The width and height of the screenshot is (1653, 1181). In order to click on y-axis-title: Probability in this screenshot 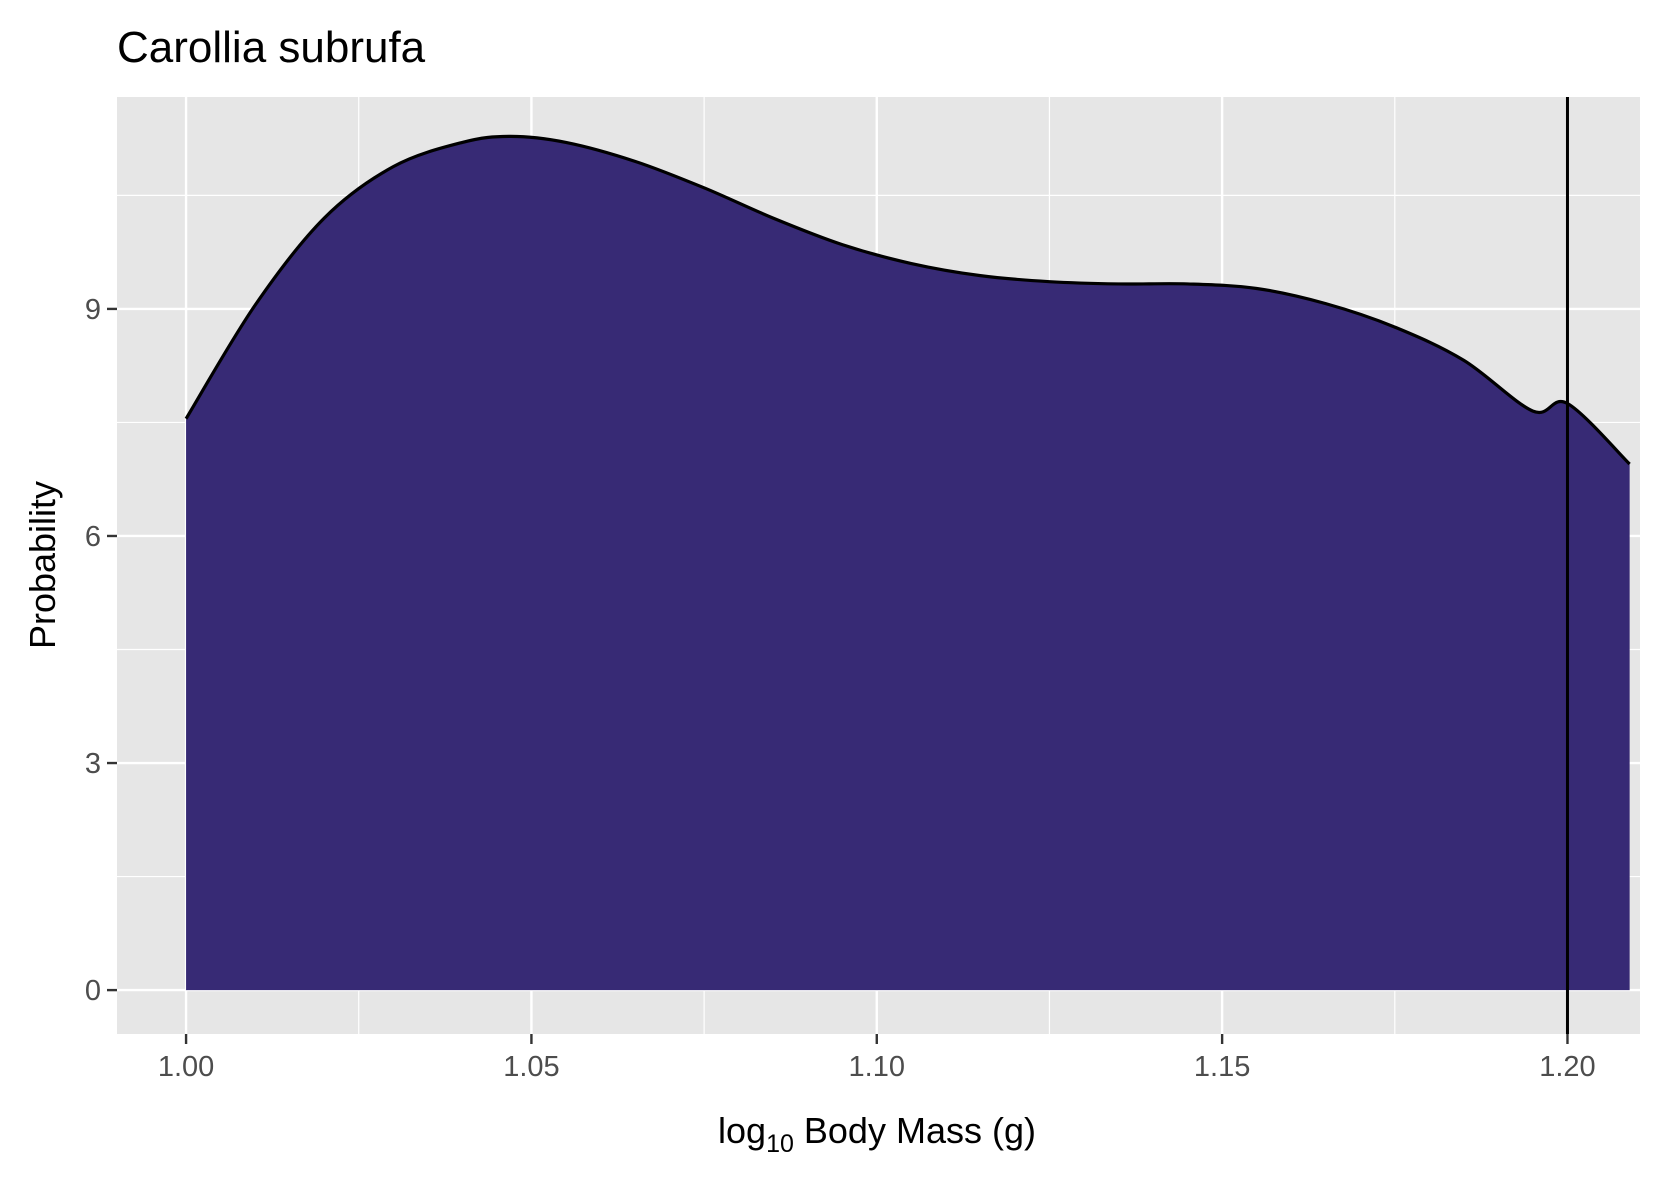, I will do `click(42, 565)`.